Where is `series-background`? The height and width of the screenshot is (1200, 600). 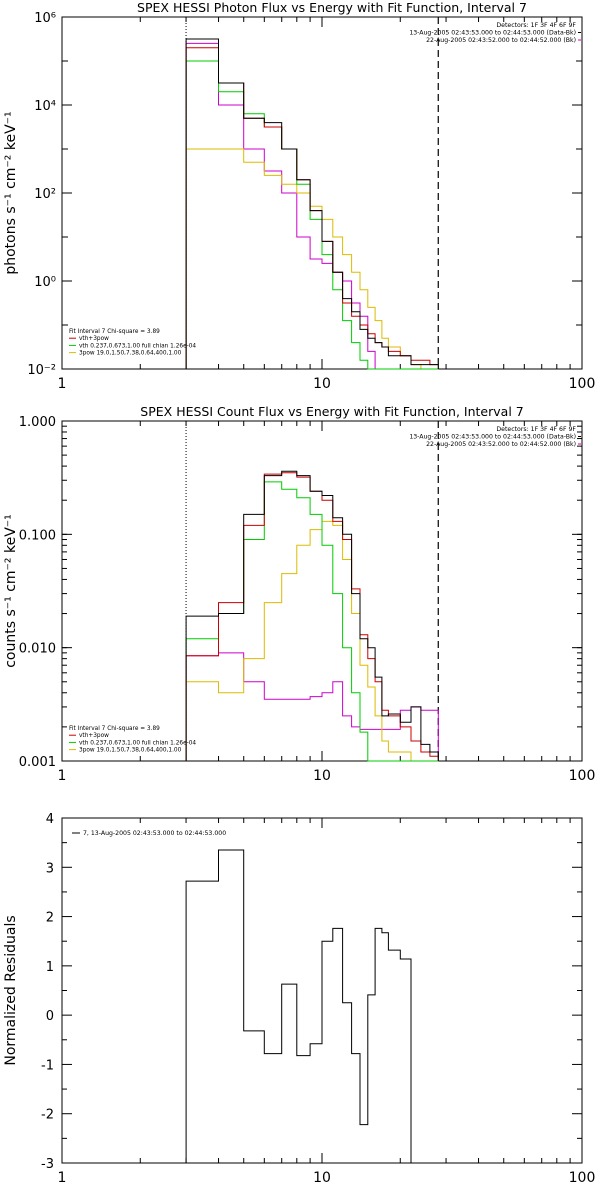 series-background is located at coordinates (312, 706).